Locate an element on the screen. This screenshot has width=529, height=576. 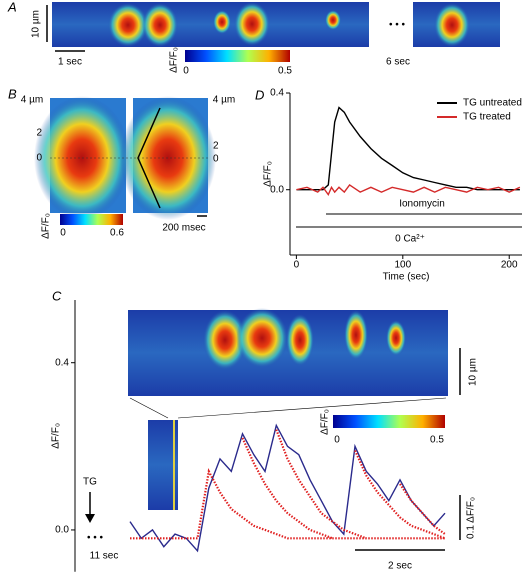
marker-label: TG is located at coordinates (90, 482).